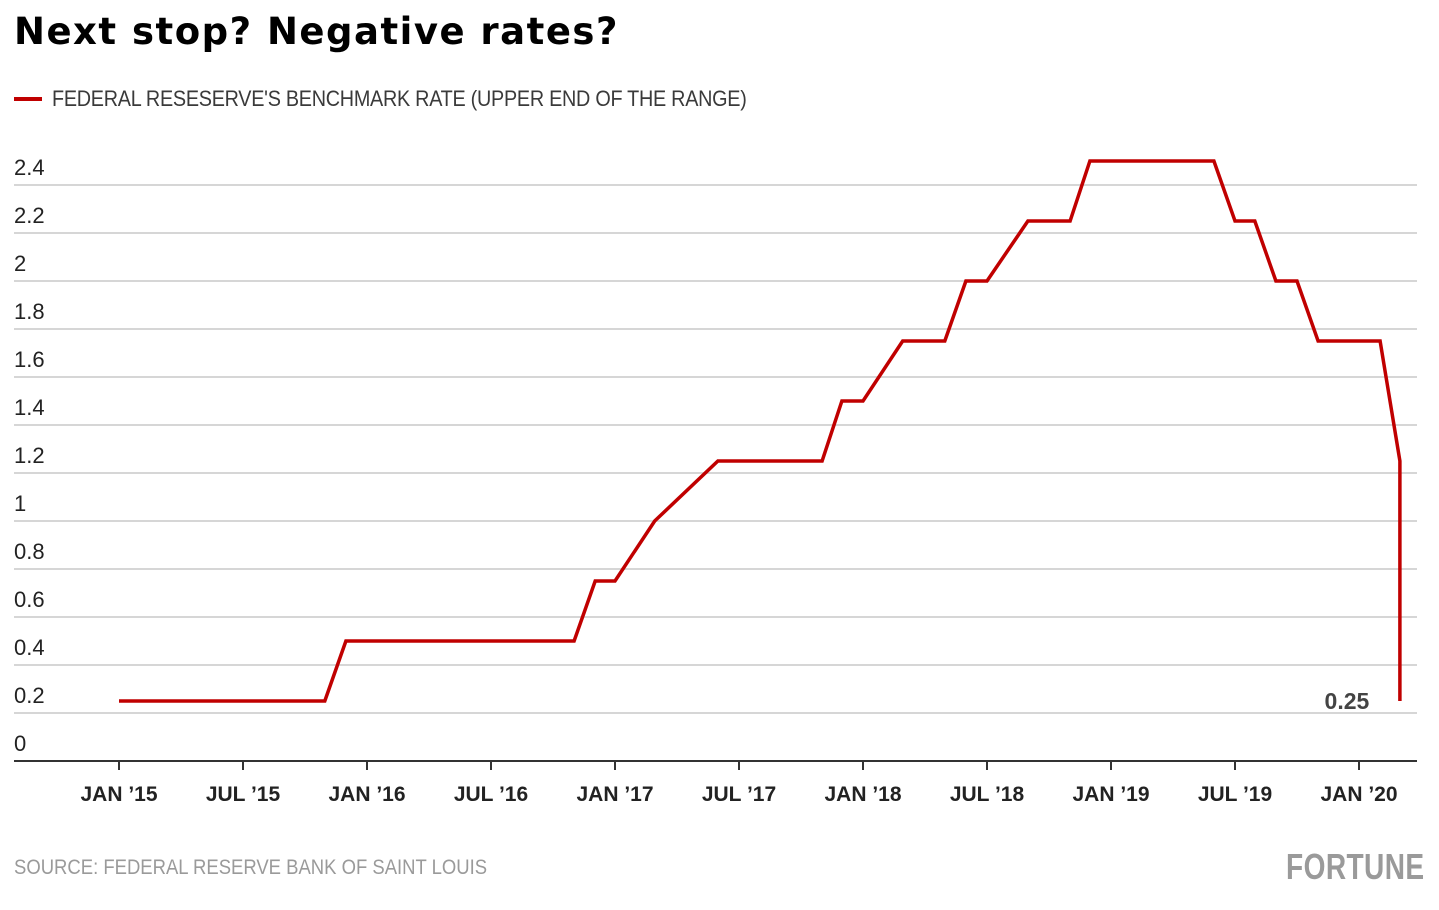 The height and width of the screenshot is (910, 1439). I want to click on x-tick-label: JUL ’18, so click(987, 794).